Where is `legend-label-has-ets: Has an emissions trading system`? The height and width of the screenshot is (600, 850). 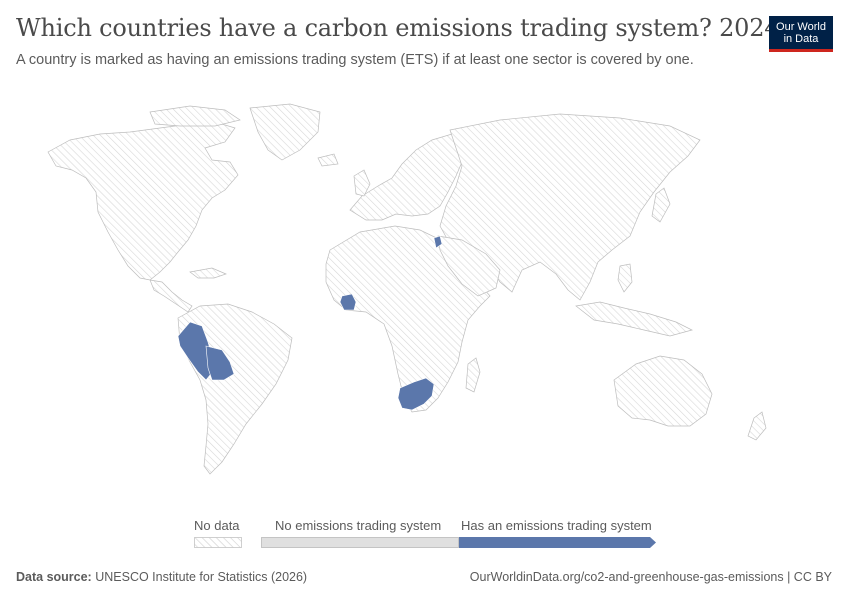 legend-label-has-ets: Has an emissions trading system is located at coordinates (556, 525).